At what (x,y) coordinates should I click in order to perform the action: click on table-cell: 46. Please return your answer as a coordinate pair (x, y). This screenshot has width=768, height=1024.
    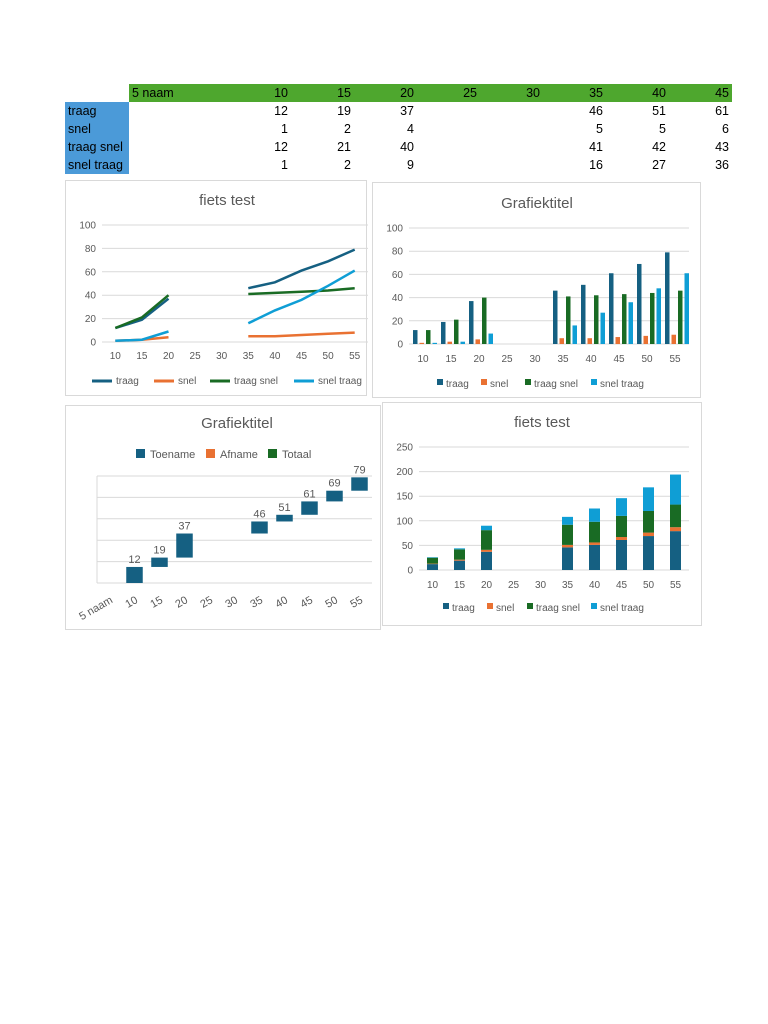
    Looking at the image, I should click on (596, 111).